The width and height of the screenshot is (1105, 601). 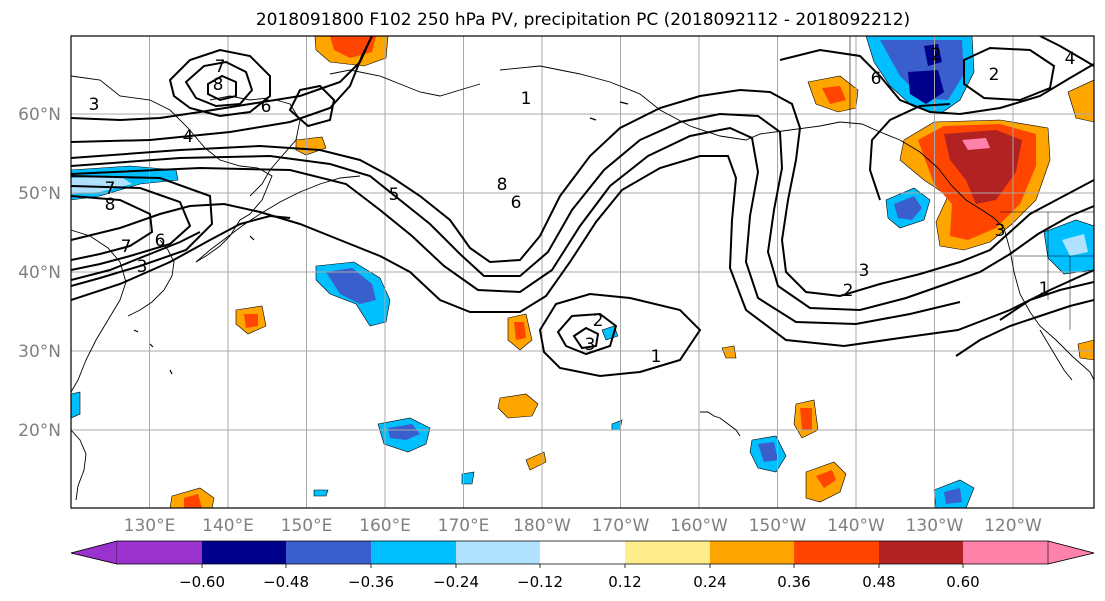 I want to click on colorbar-tick-label: −0.48, so click(x=286, y=582).